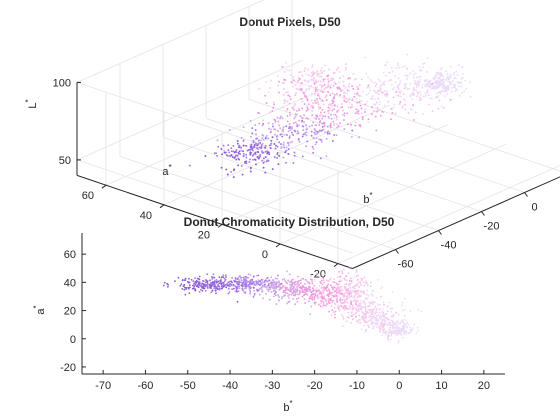  Describe the element at coordinates (287, 406) in the screenshot. I see `chart-2d-xlabel: b*` at that location.